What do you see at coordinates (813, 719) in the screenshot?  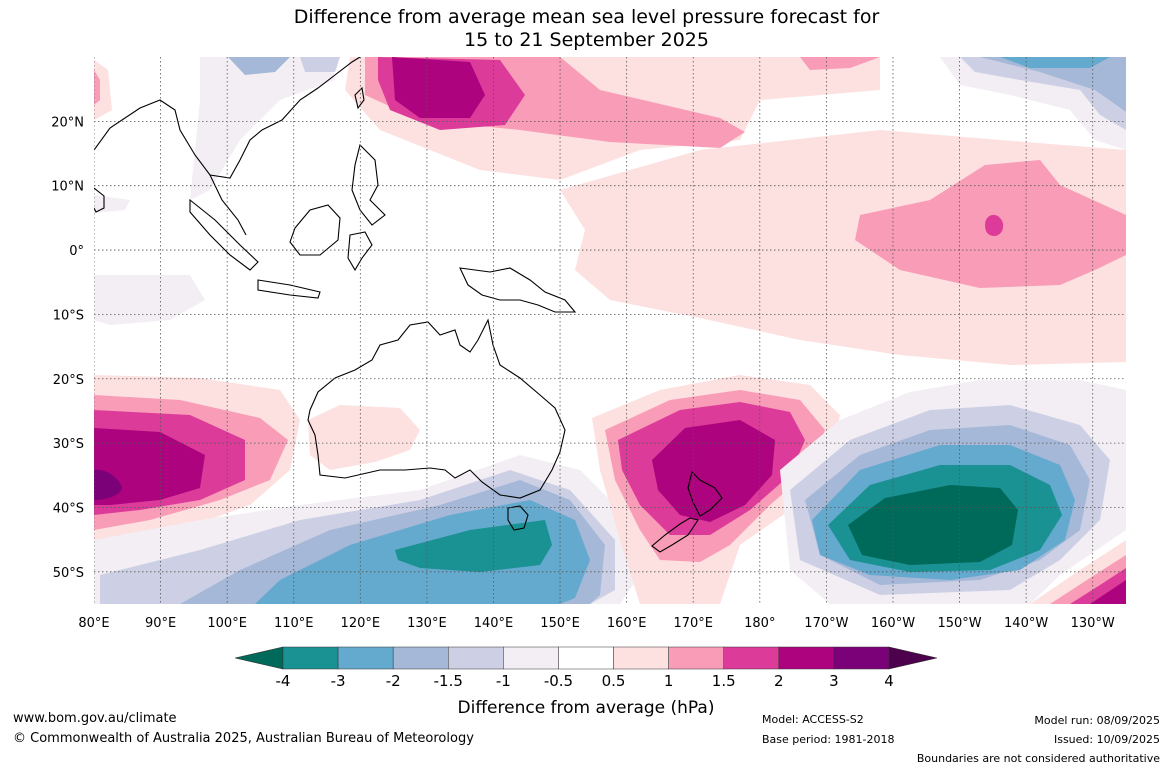 I see `model-name: Model: ACCESS-S2` at bounding box center [813, 719].